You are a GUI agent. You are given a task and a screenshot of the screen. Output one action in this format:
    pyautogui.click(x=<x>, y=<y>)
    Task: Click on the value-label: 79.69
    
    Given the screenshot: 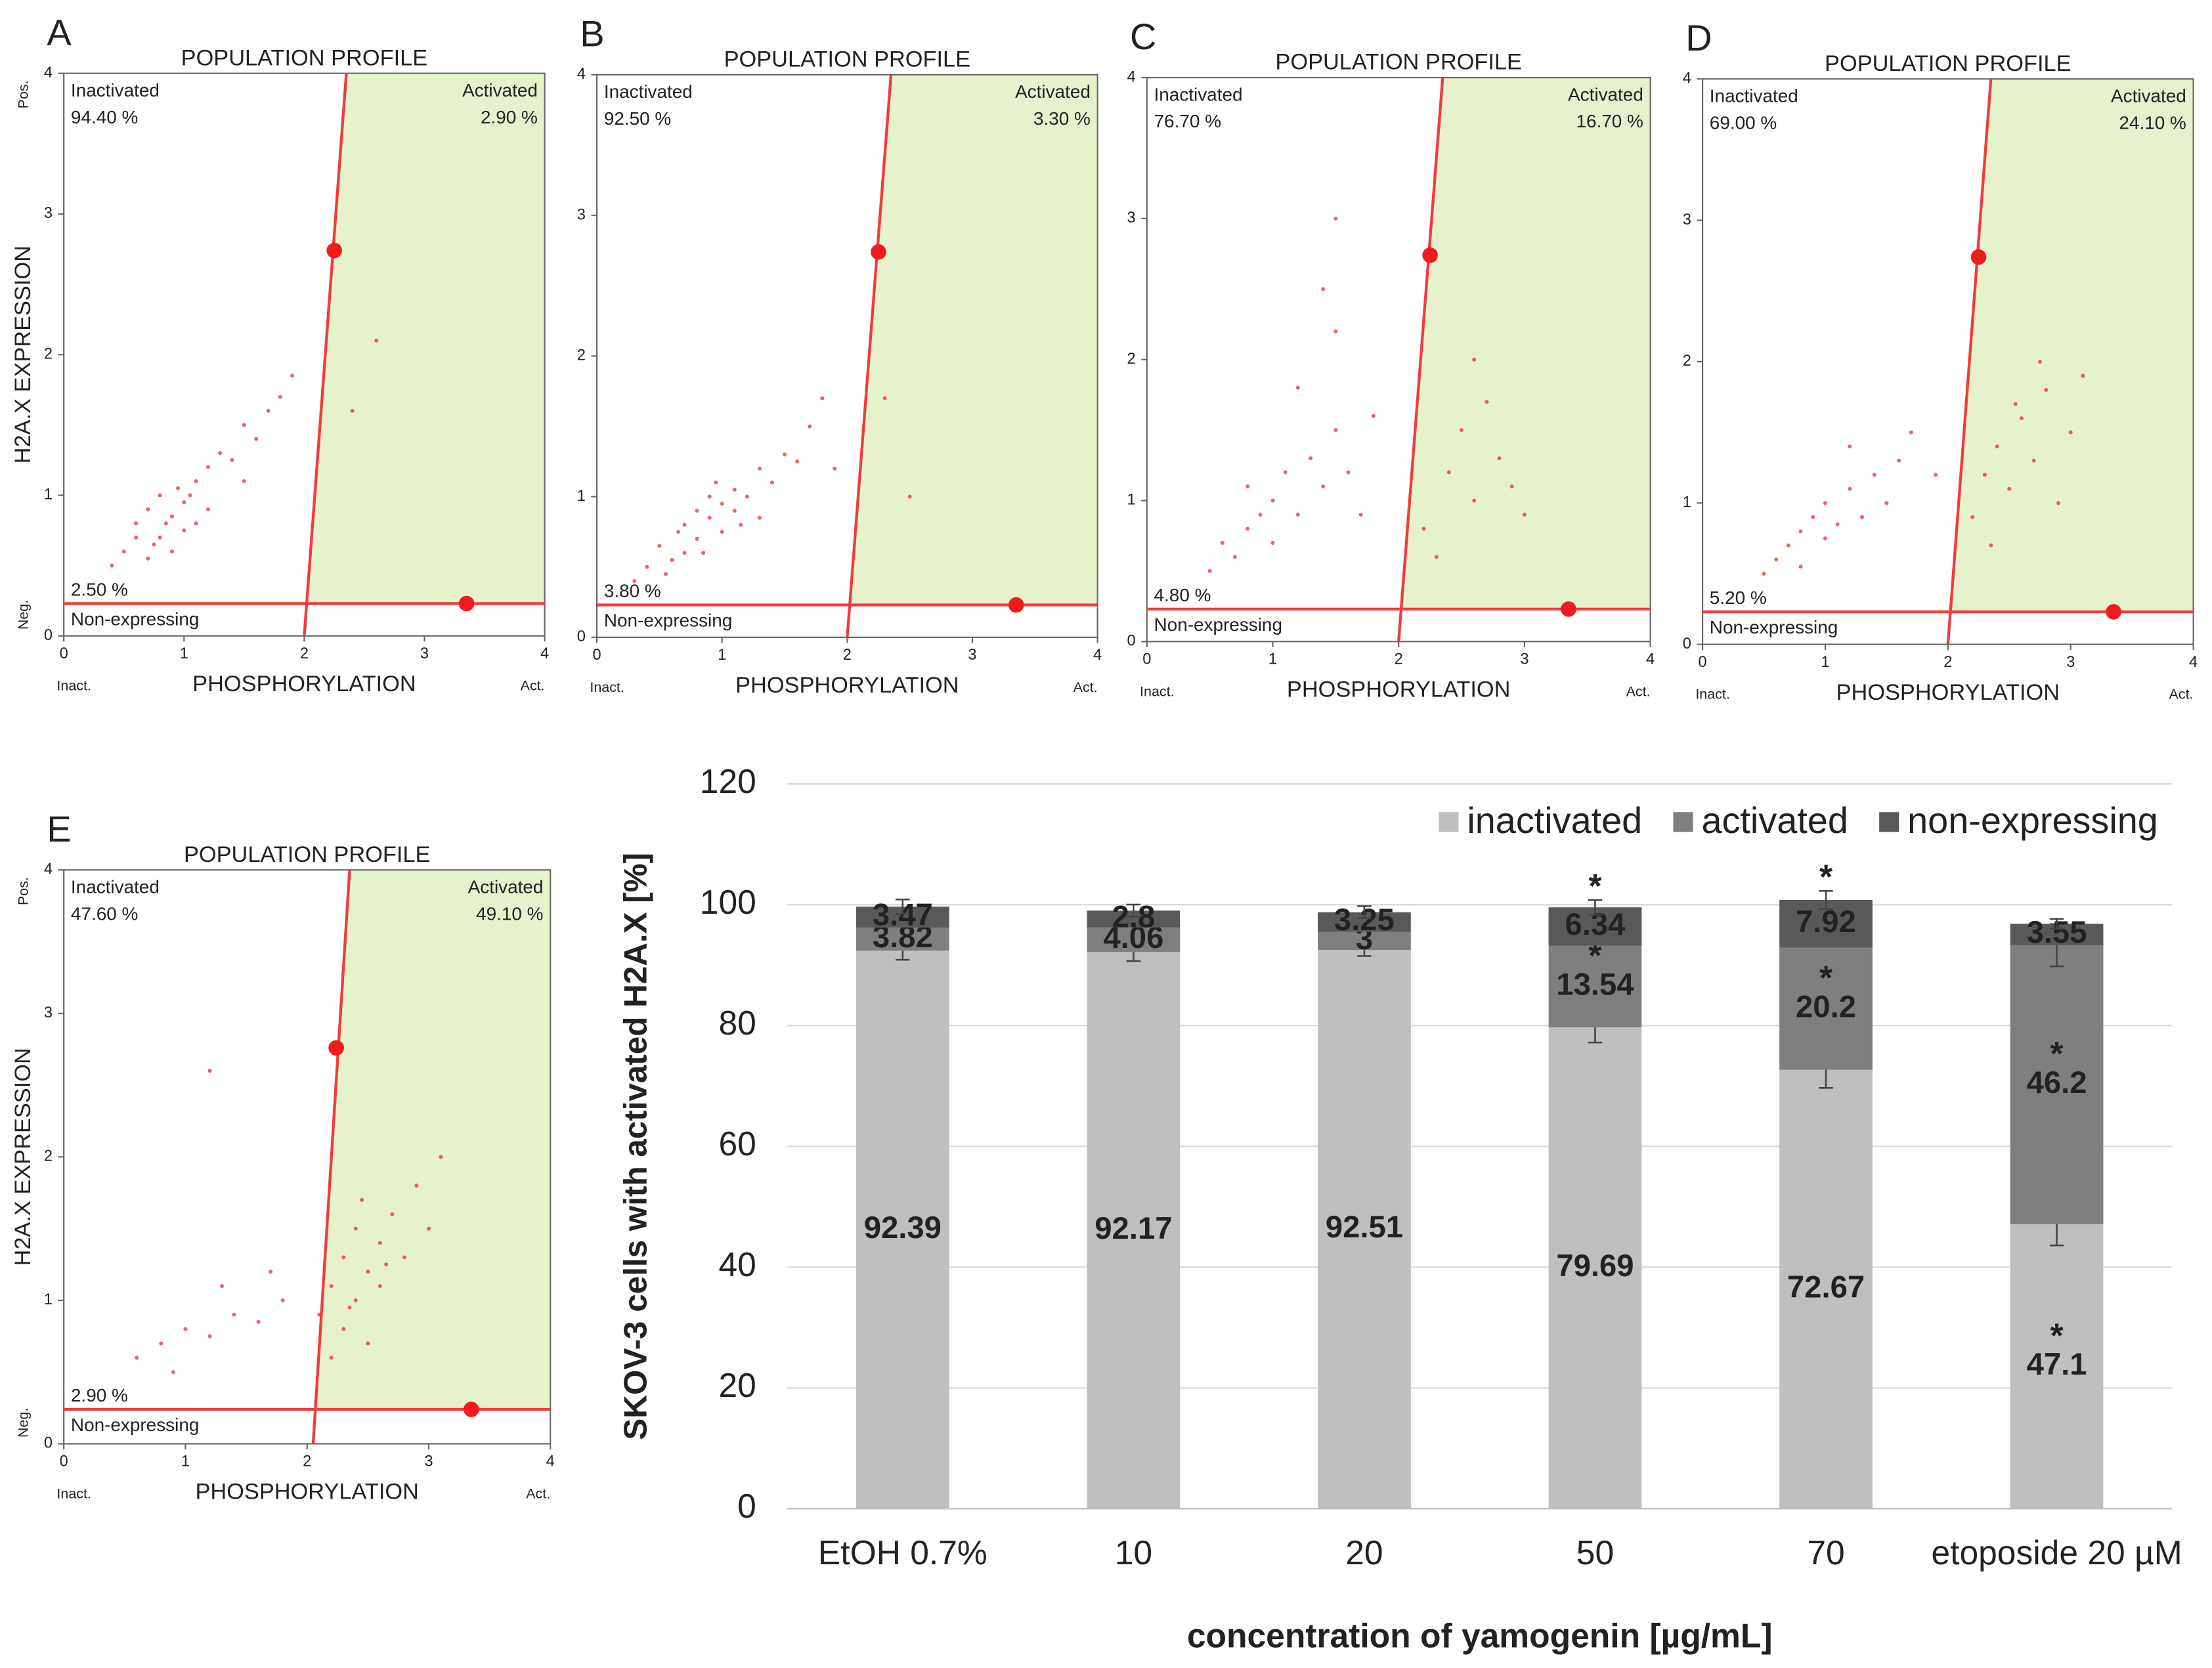 What is the action you would take?
    pyautogui.click(x=1595, y=1266)
    